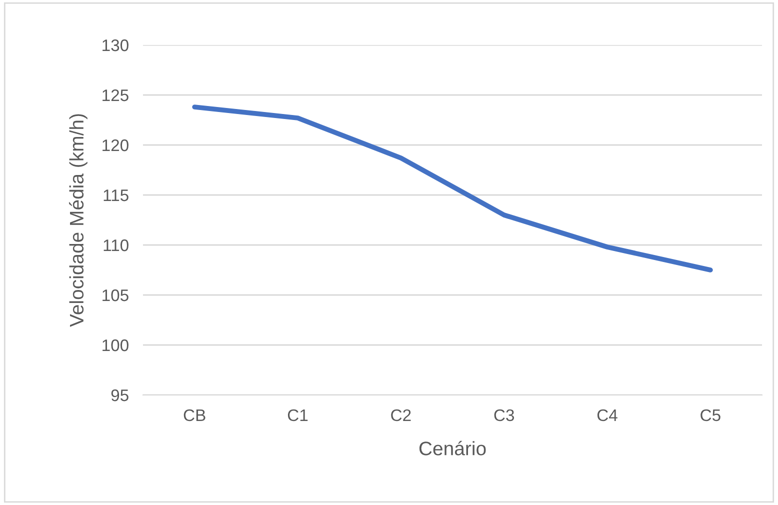  Describe the element at coordinates (115, 295) in the screenshot. I see `y-tick-label: 105` at that location.